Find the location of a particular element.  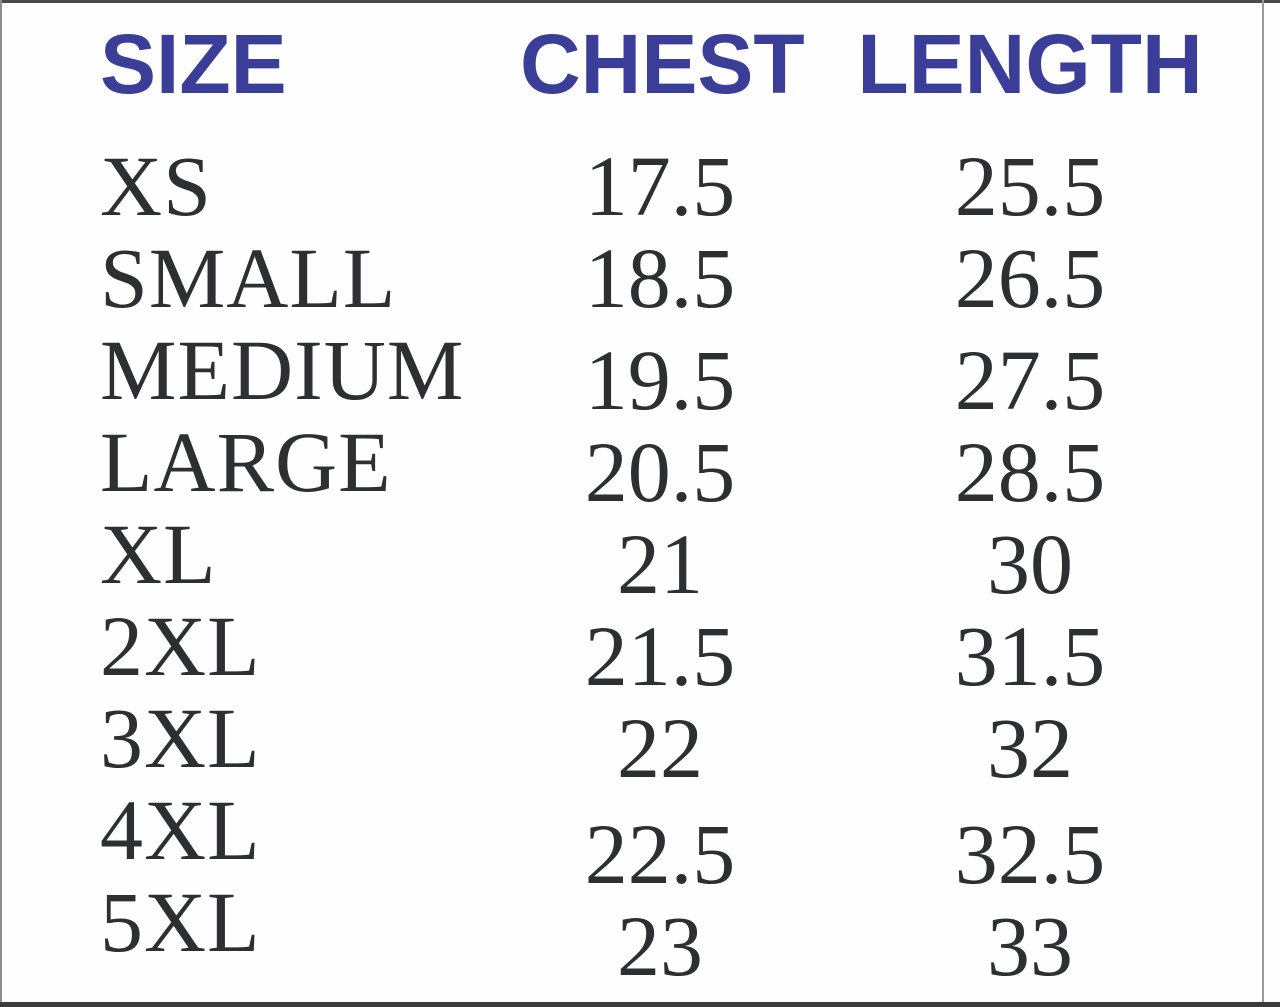

table-row: XL 21 30 is located at coordinates (690, 556).